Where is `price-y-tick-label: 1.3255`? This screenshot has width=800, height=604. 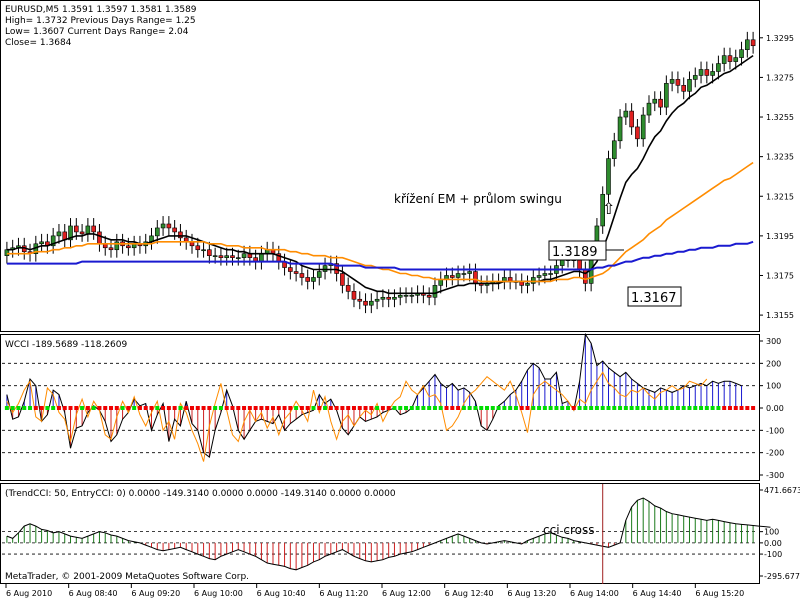 price-y-tick-label: 1.3255 is located at coordinates (780, 117).